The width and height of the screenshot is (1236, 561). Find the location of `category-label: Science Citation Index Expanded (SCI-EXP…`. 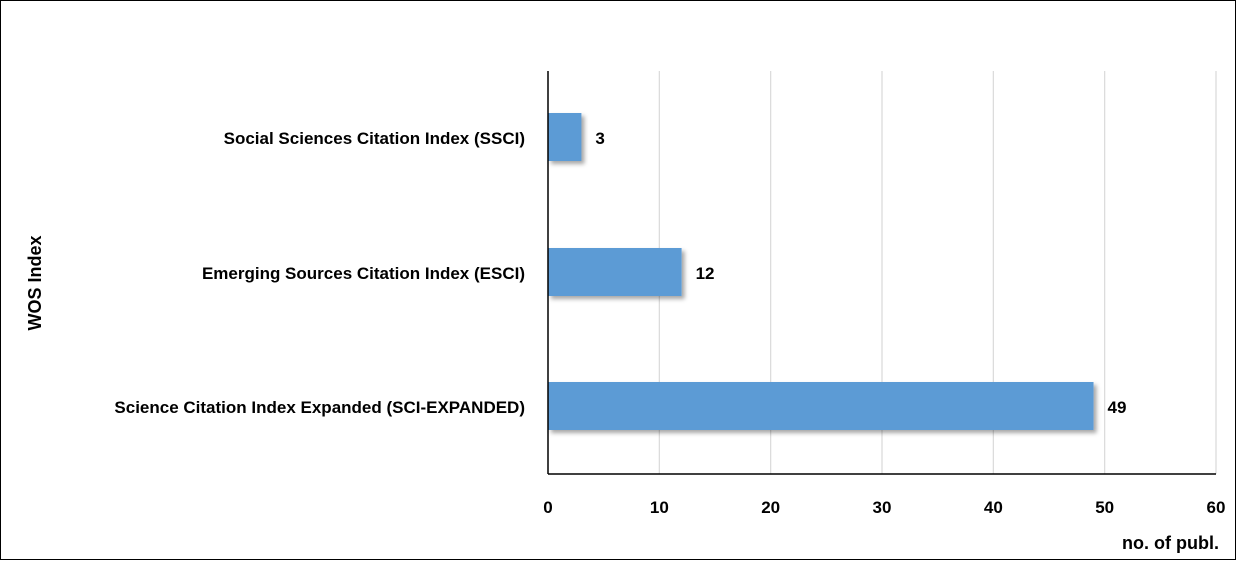

category-label: Science Citation Index Expanded (SCI-EXP… is located at coordinates (319, 407).